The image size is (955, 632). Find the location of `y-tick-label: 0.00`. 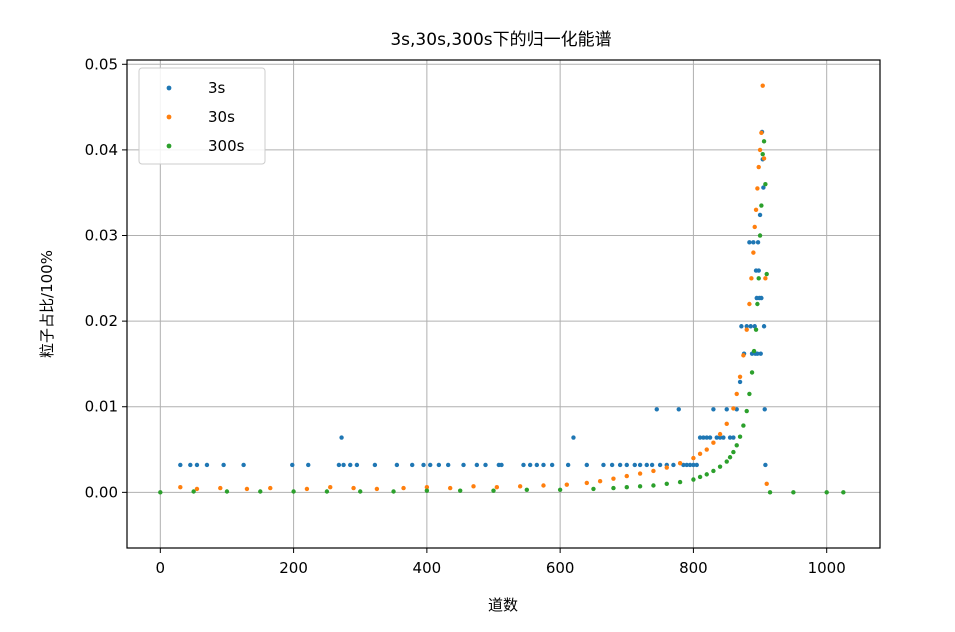

y-tick-label: 0.00 is located at coordinates (101, 492).